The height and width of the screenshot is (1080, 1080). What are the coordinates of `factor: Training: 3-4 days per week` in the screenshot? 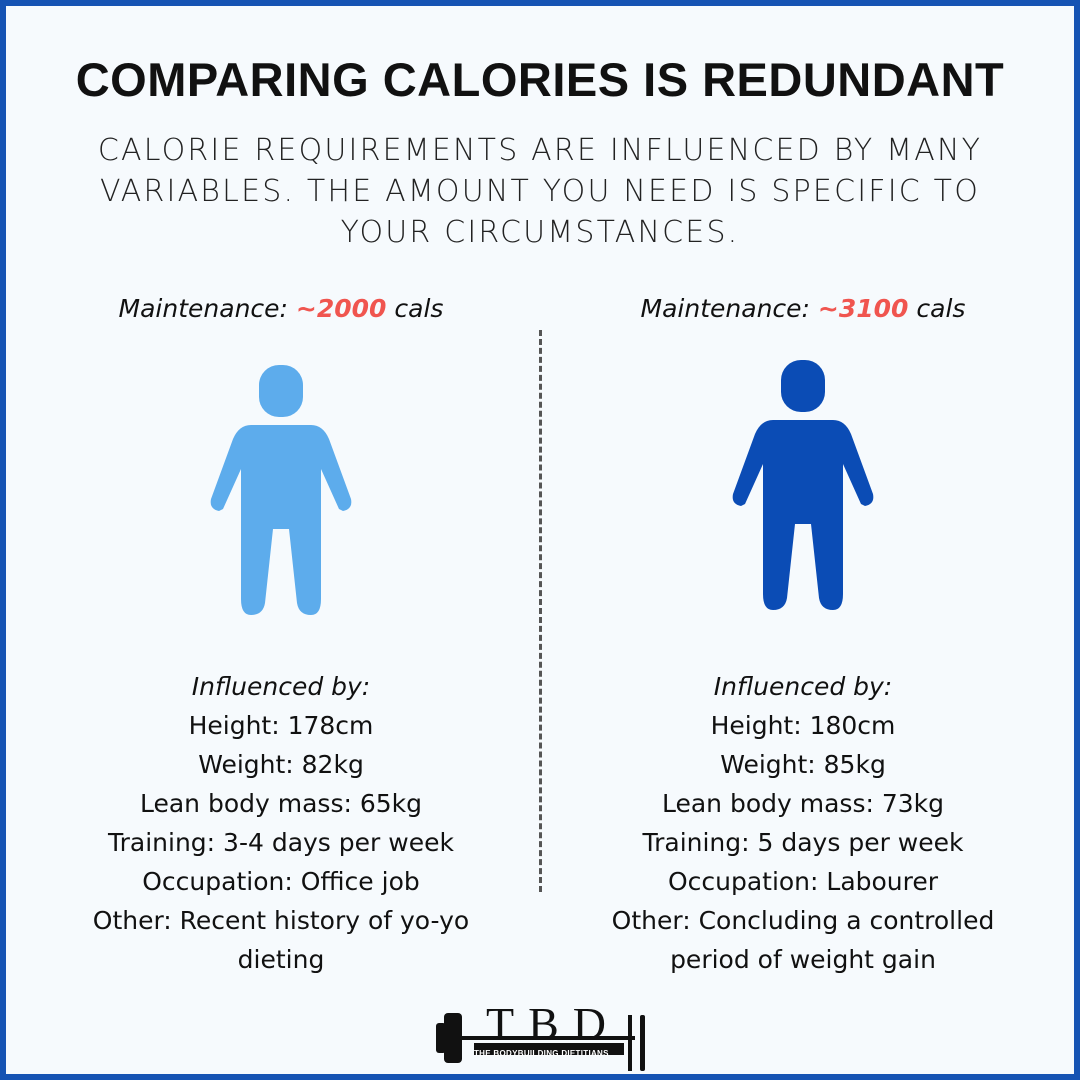 It's located at (281, 842).